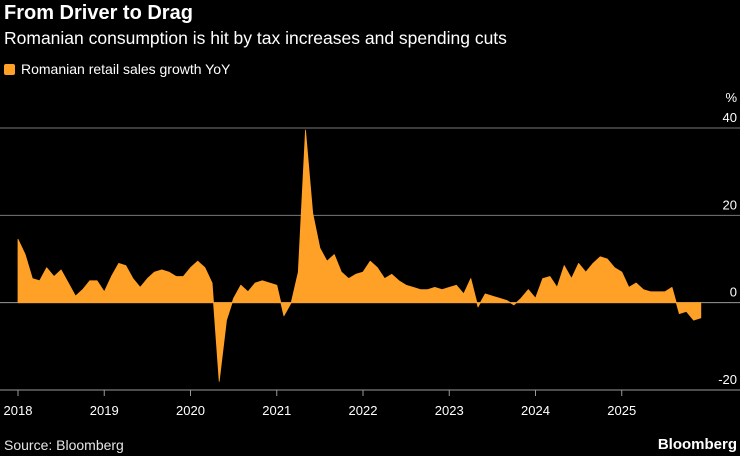 Image resolution: width=740 pixels, height=456 pixels. I want to click on y-tick-label: 0, so click(733, 292).